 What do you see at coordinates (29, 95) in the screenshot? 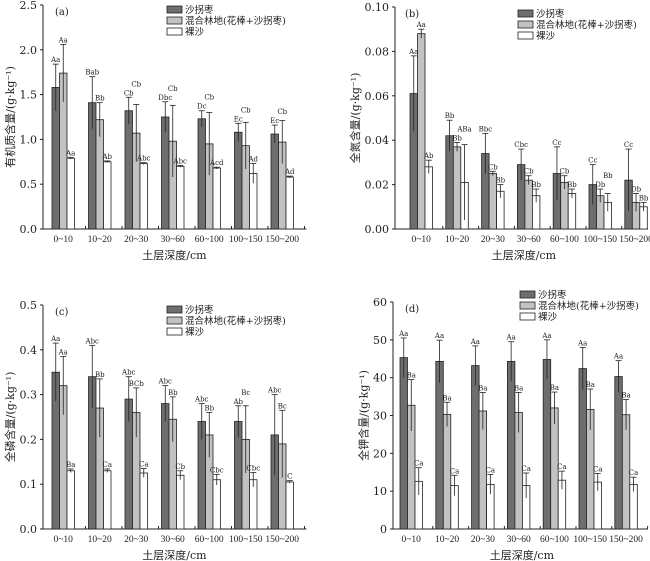
I see `y-tick-label: 1.5` at bounding box center [29, 95].